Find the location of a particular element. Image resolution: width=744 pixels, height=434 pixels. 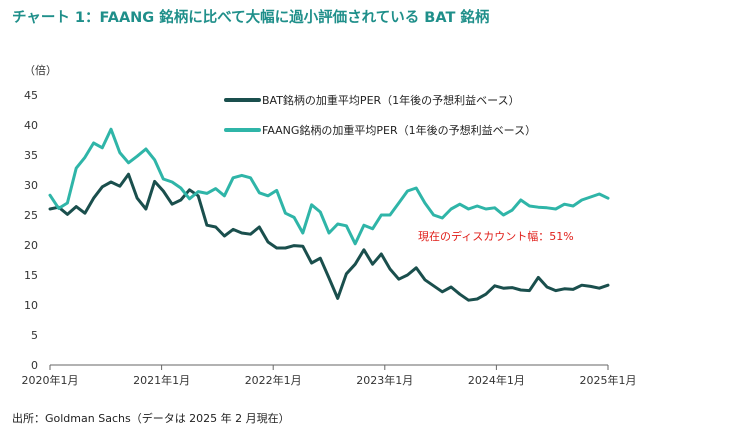

discount-annotation: 現在のディスカウント幅：51% is located at coordinates (496, 236).